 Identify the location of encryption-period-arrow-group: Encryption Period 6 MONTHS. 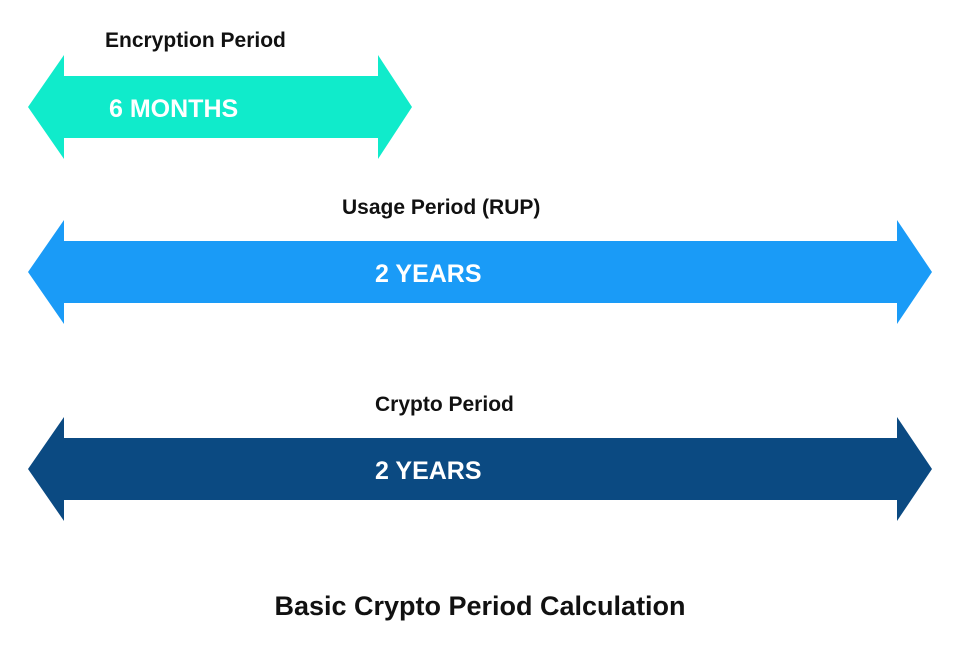
(220, 94).